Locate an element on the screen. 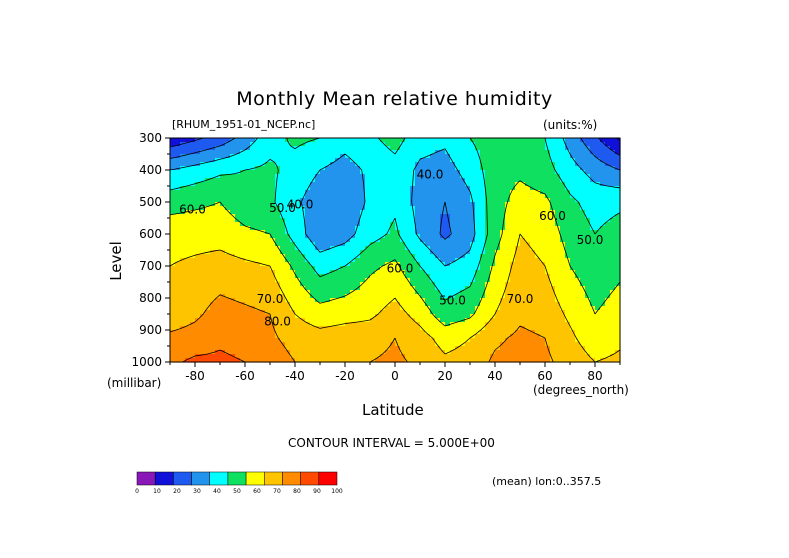 The image size is (789, 558). x-tick-label: 40 is located at coordinates (494, 376).